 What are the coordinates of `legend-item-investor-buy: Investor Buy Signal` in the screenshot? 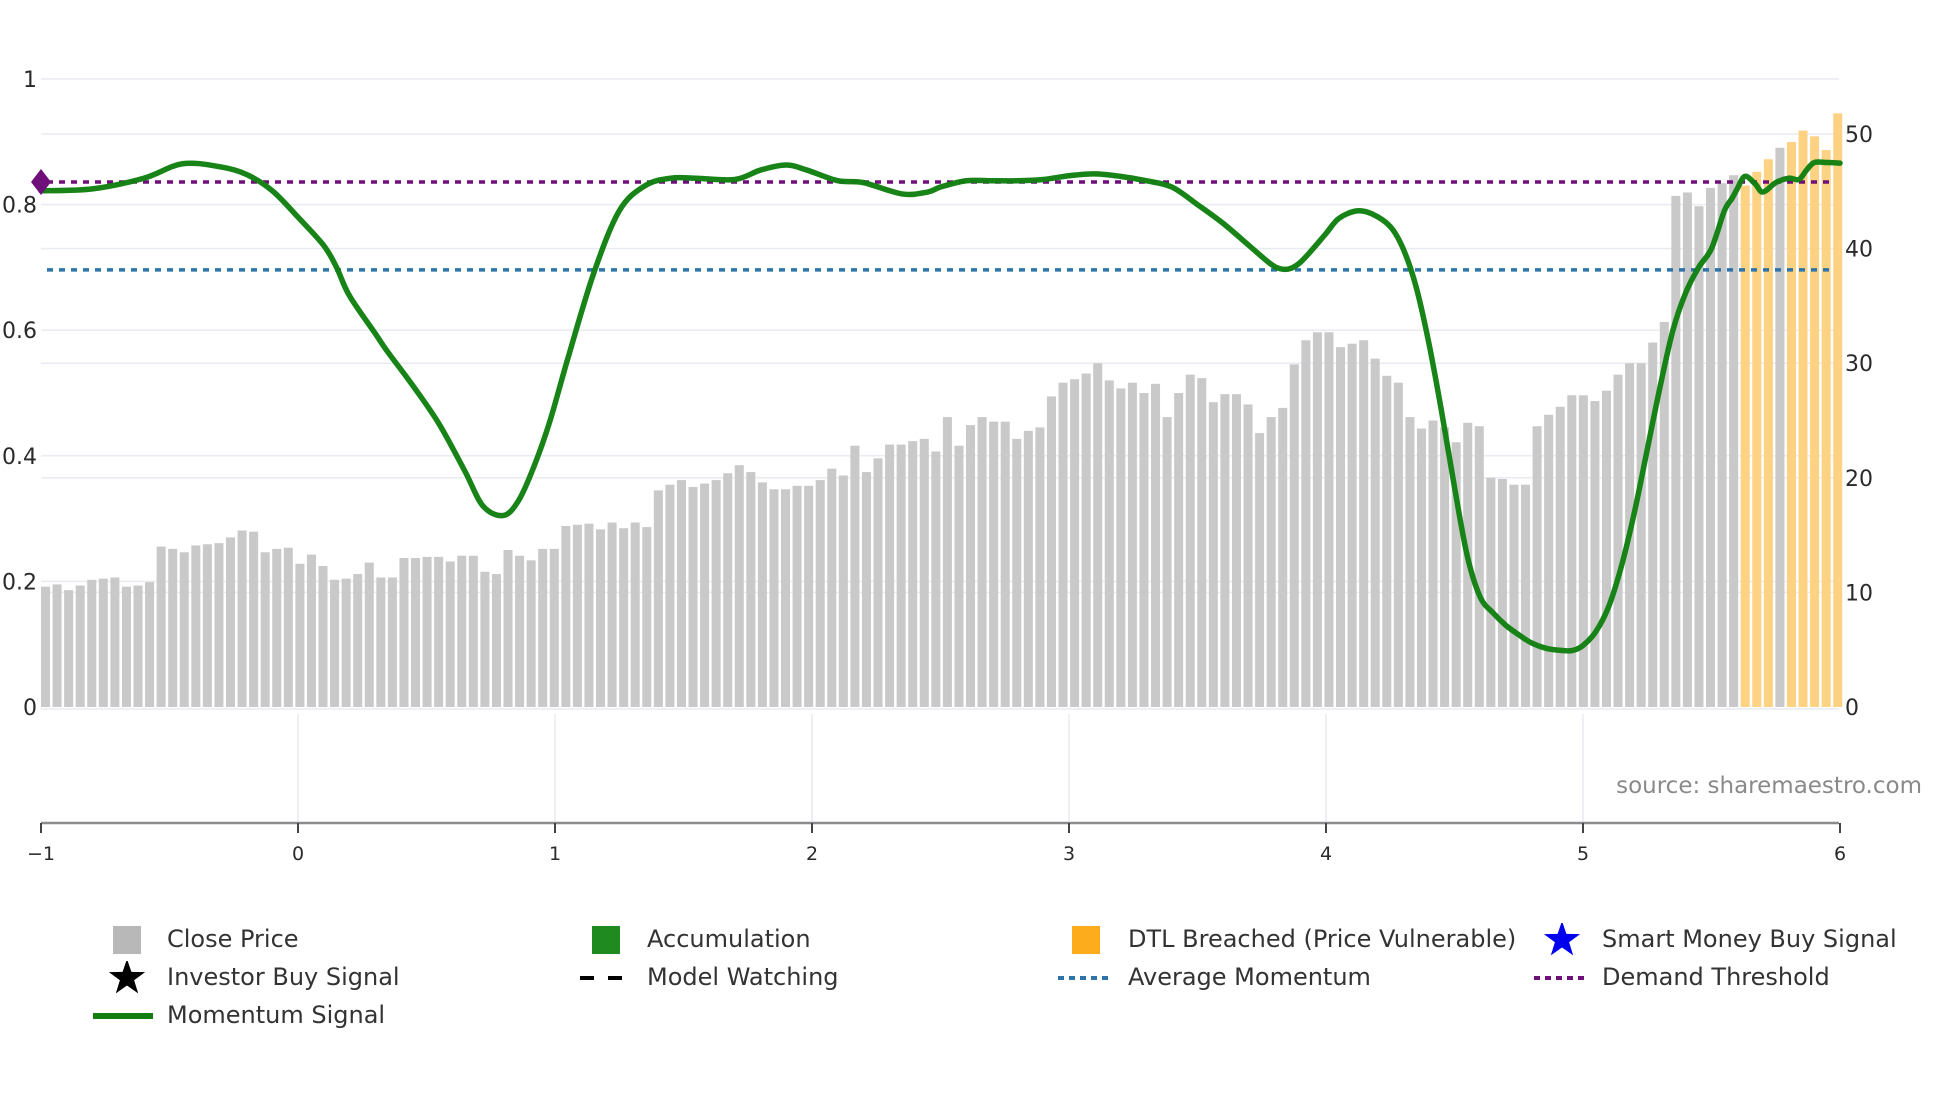 It's located at (333, 978).